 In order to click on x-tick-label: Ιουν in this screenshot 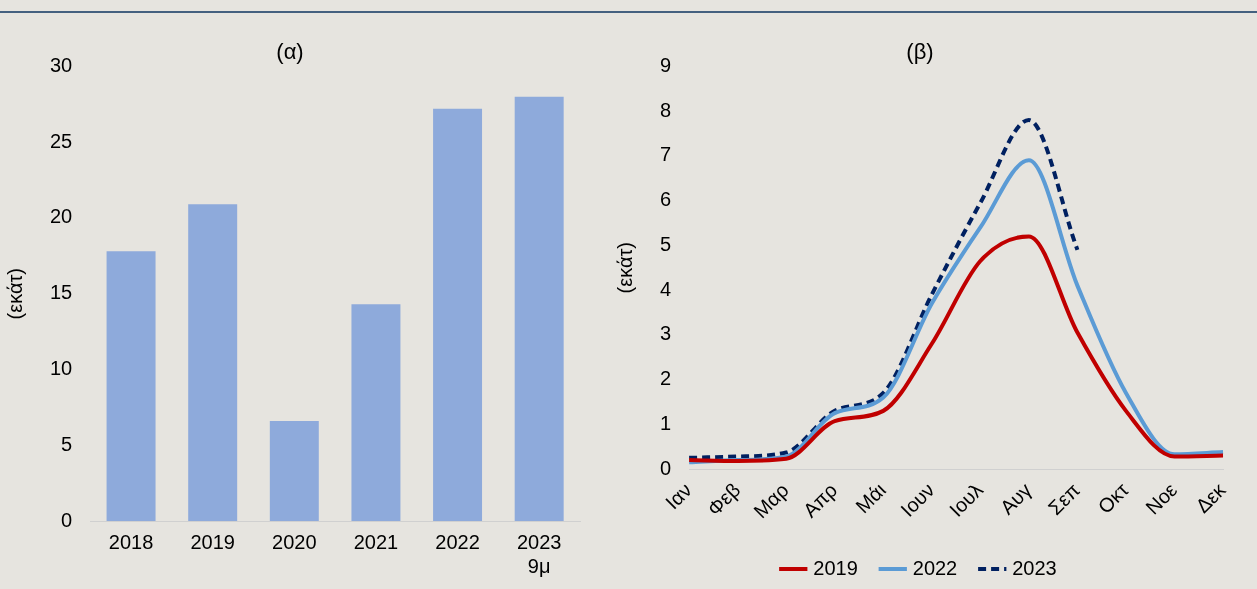, I will do `click(917, 499)`.